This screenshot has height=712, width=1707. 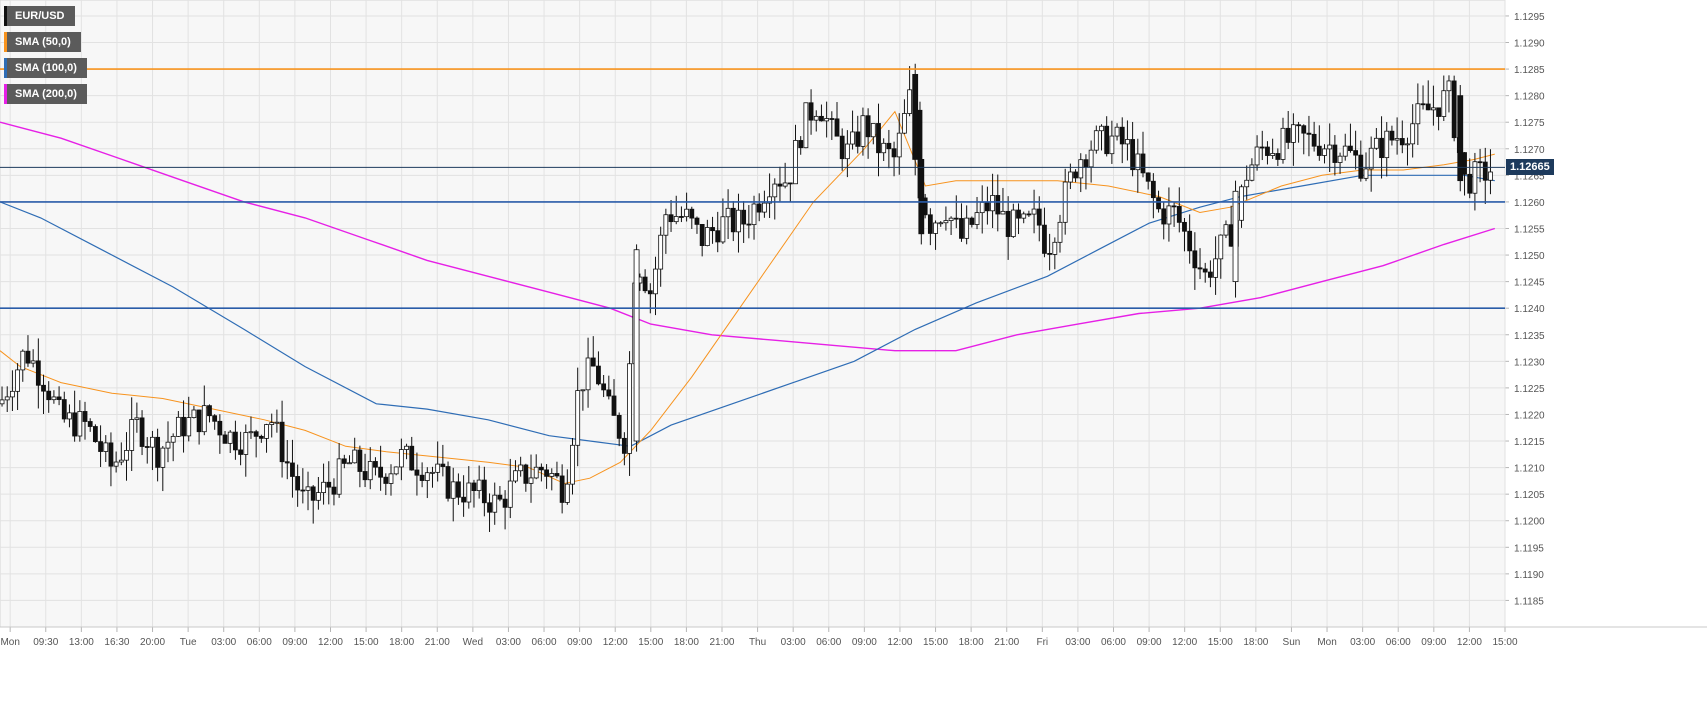 I want to click on y-tick-label: 1.1205, so click(x=1529, y=495).